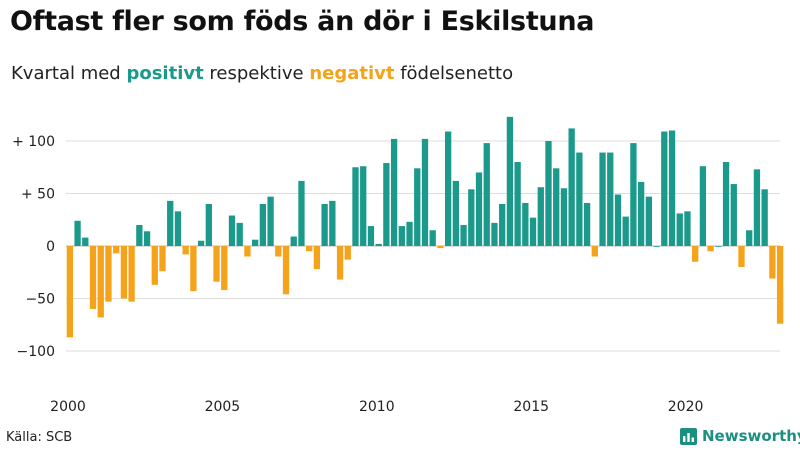  What do you see at coordinates (69, 73) in the screenshot?
I see `subtitle-prefix: Kvartal med` at bounding box center [69, 73].